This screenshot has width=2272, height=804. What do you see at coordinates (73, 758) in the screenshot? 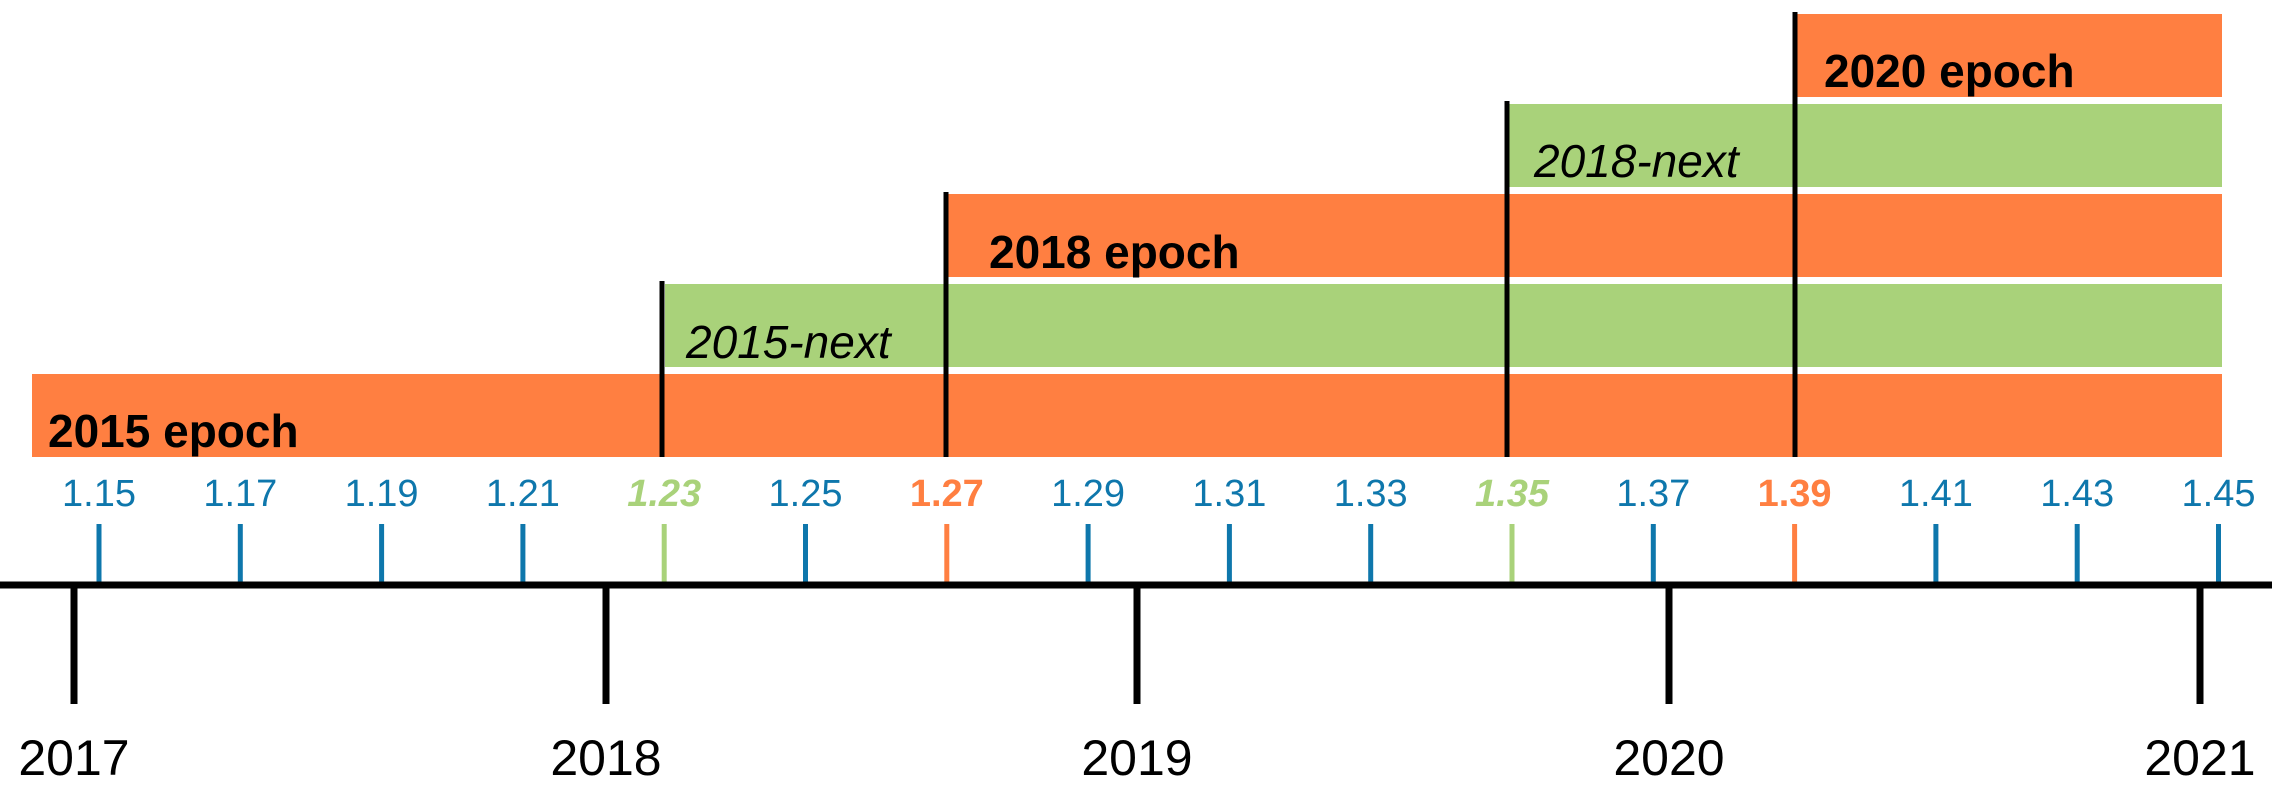
I see `year-label-2017: 2017` at bounding box center [73, 758].